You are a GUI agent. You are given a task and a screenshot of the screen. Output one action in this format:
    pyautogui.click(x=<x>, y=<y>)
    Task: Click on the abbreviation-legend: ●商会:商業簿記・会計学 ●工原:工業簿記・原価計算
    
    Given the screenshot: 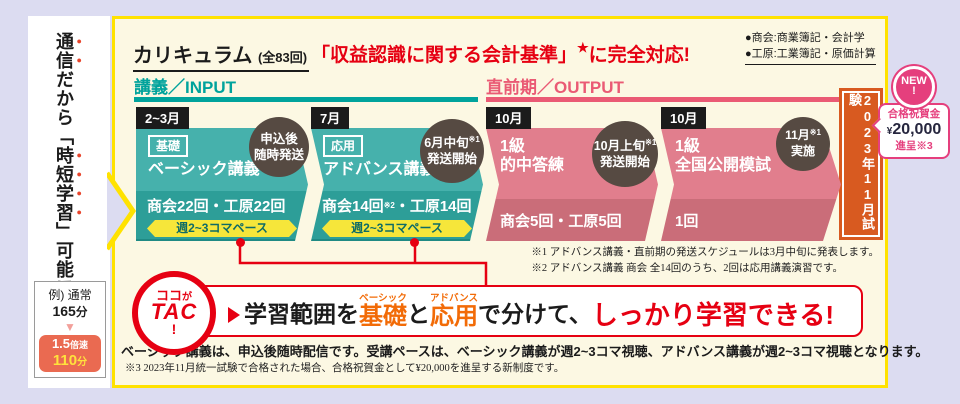 What is the action you would take?
    pyautogui.click(x=810, y=48)
    